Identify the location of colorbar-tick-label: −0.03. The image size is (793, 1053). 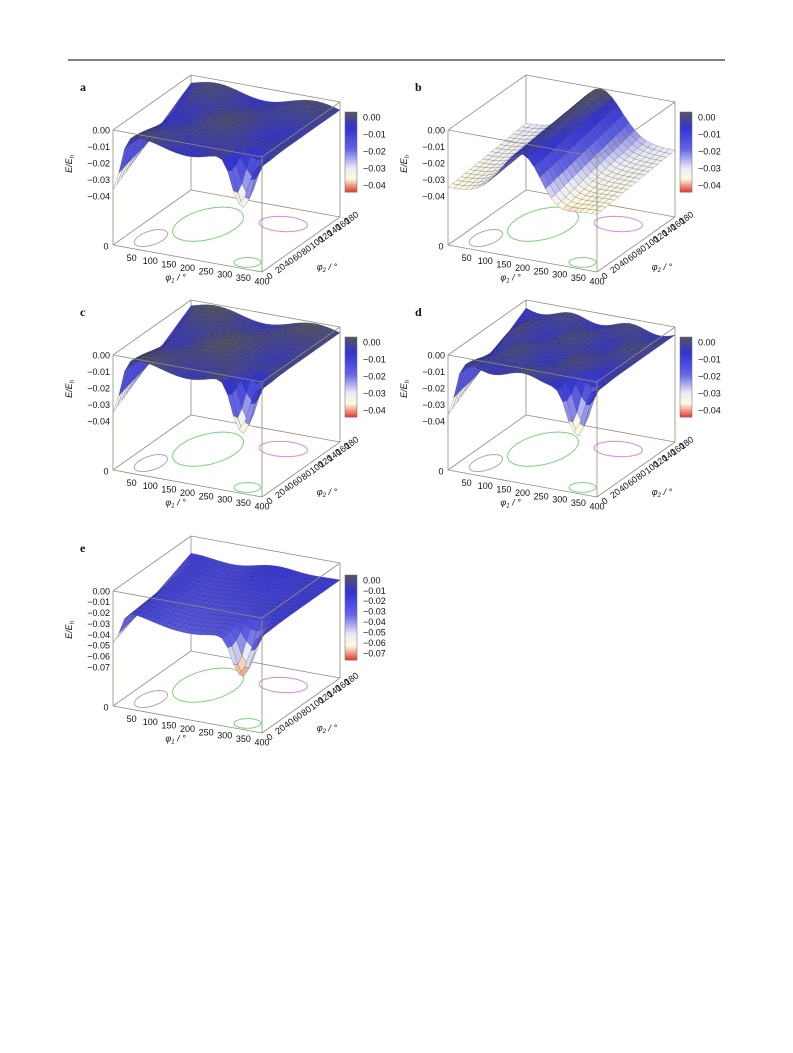
(374, 393).